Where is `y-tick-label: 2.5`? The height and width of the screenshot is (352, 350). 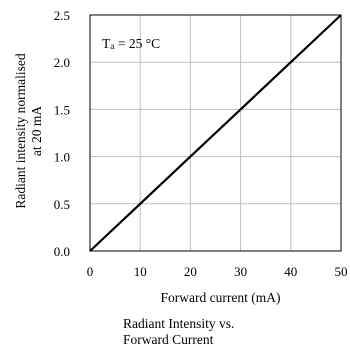
y-tick-label: 2.5 is located at coordinates (62, 15).